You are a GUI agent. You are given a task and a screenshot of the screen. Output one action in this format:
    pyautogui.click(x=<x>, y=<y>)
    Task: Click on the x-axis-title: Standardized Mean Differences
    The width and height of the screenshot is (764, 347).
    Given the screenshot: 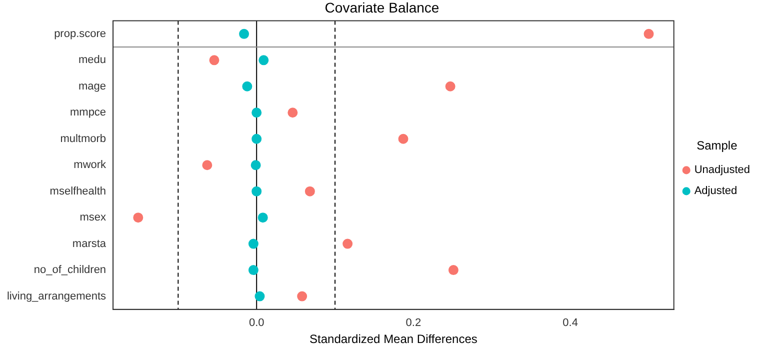 What is the action you would take?
    pyautogui.click(x=394, y=339)
    